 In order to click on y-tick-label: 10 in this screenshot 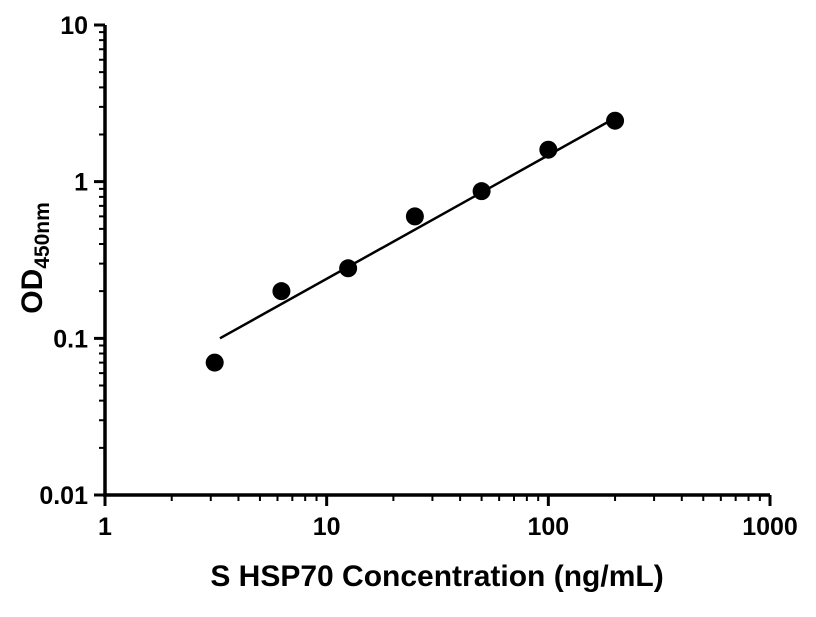, I will do `click(74, 26)`.